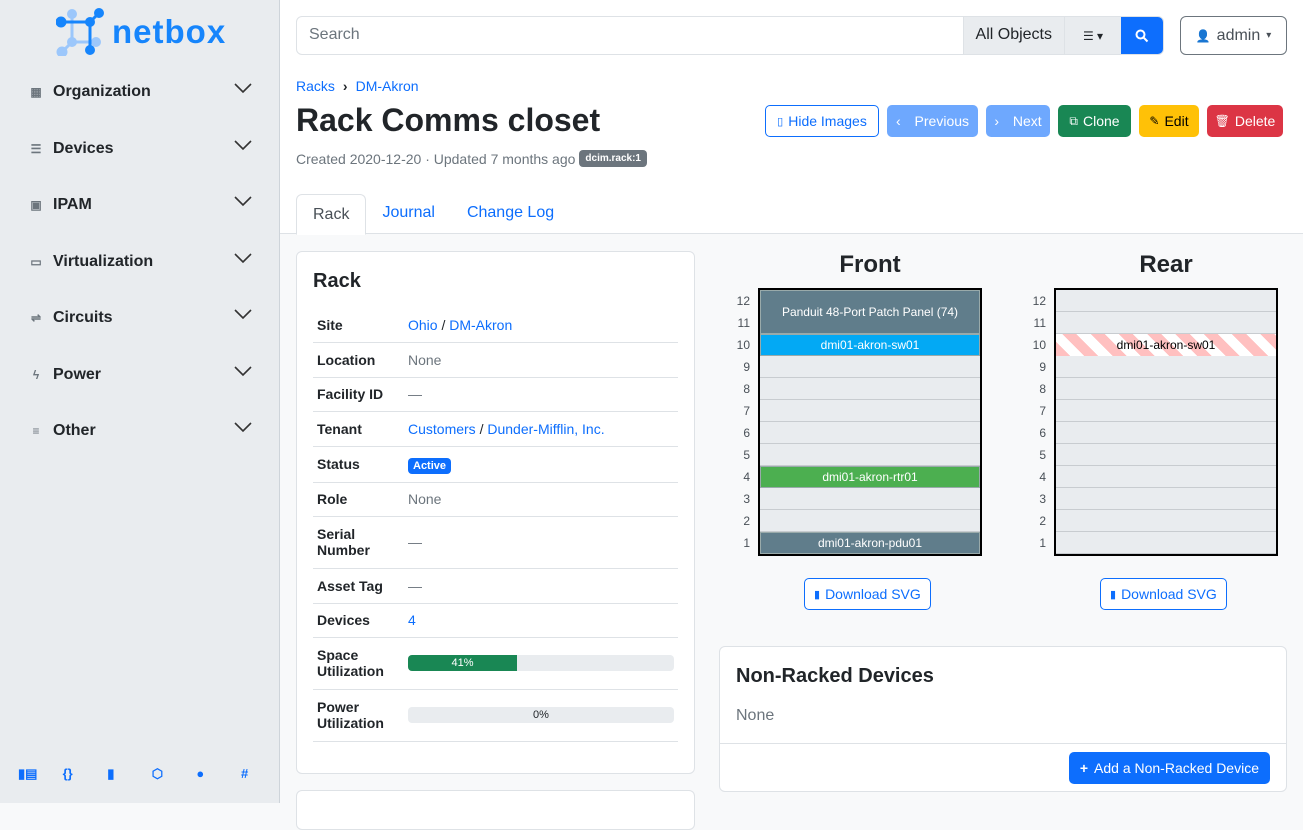 Image resolution: width=1303 pixels, height=830 pixels. Describe the element at coordinates (730, 35) in the screenshot. I see `search-bar: Search All Objects ☰ ▾` at that location.